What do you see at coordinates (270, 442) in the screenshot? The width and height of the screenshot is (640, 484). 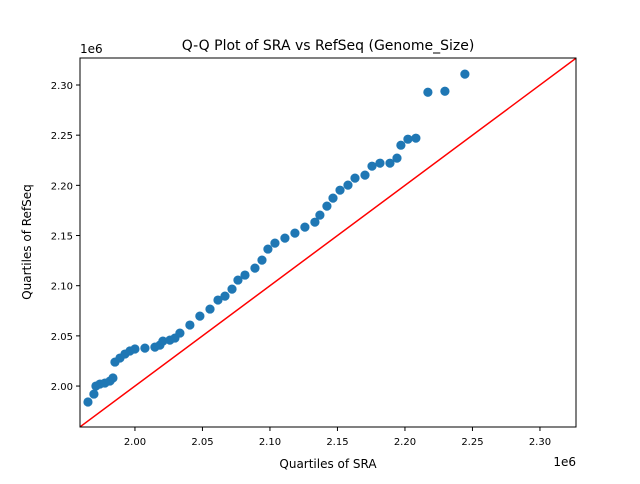 I see `x-tick-label: 2.10` at bounding box center [270, 442].